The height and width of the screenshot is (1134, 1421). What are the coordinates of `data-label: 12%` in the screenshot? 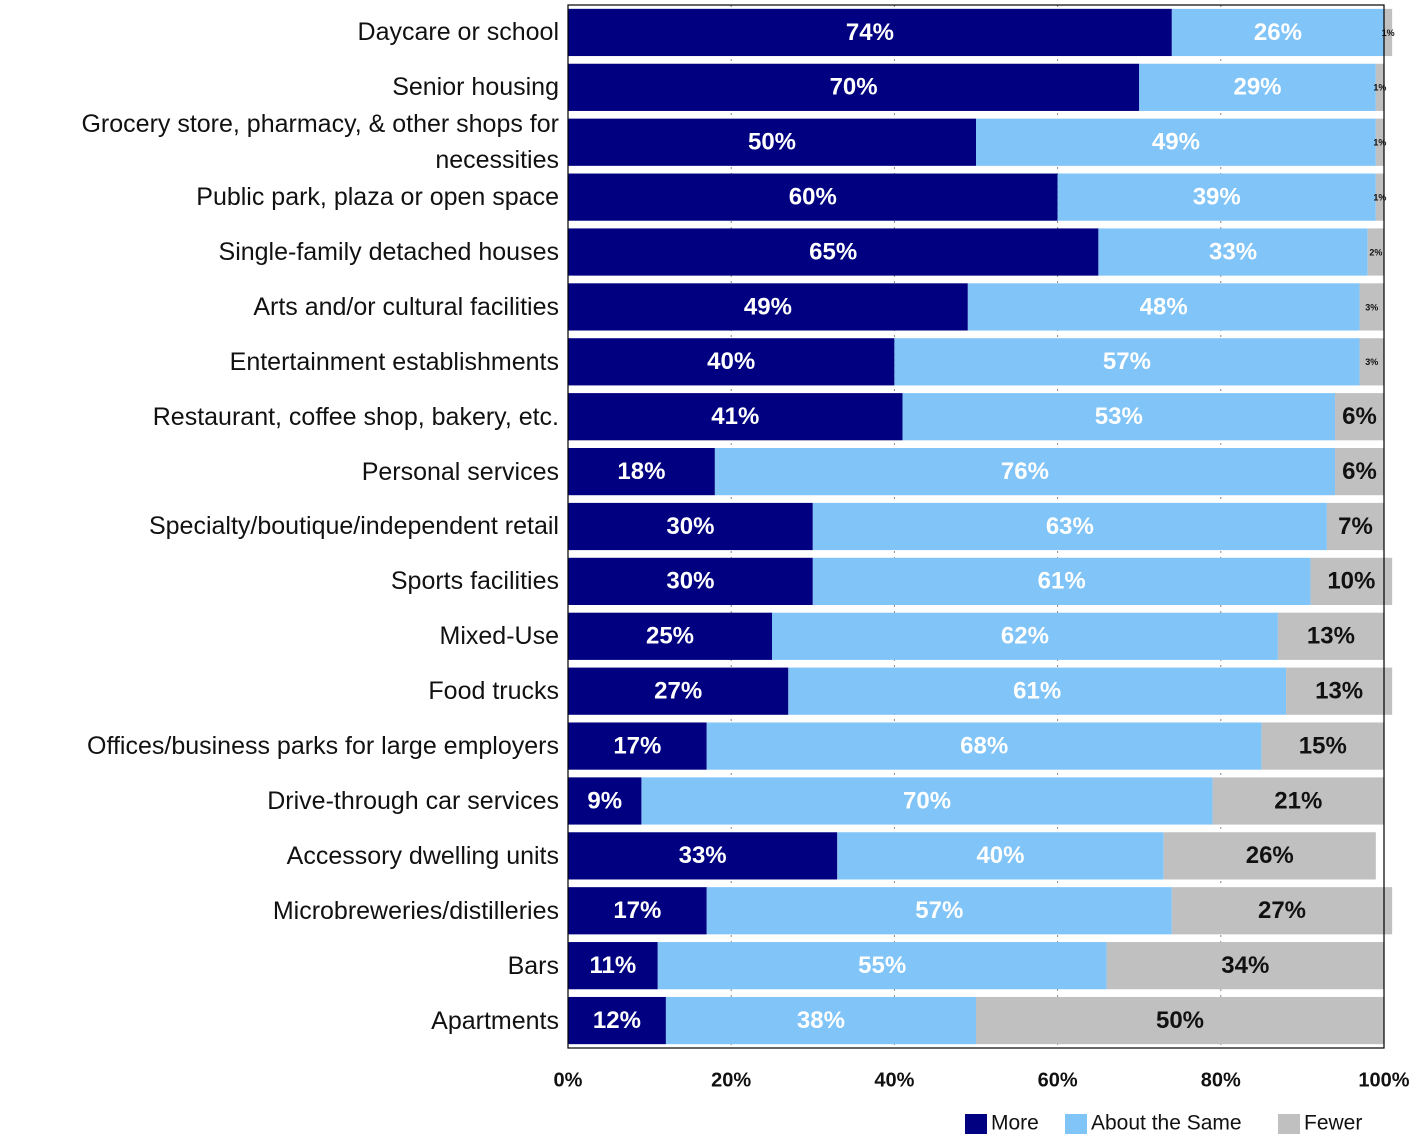 It's located at (617, 1020).